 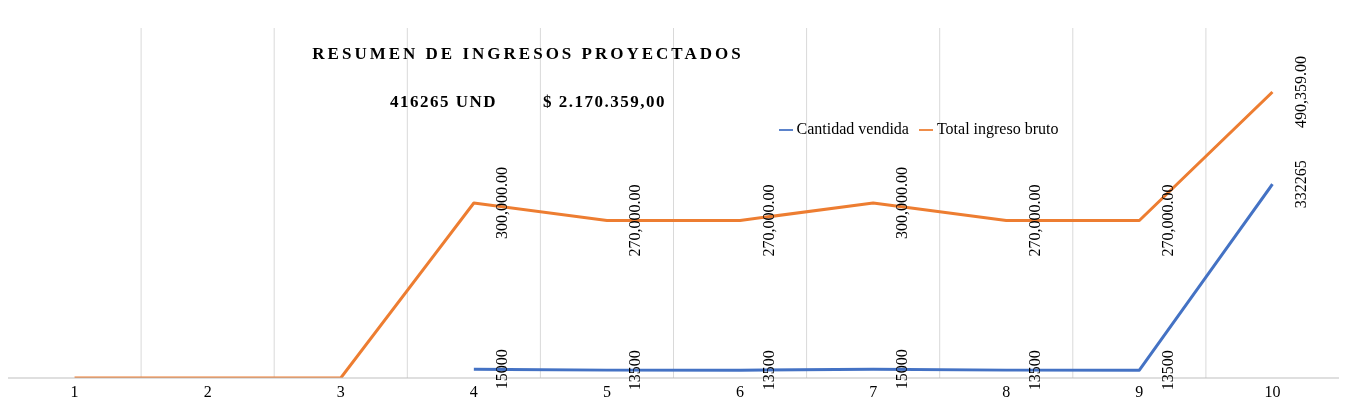 I want to click on legend-label: Total ingreso bruto, so click(x=997, y=128).